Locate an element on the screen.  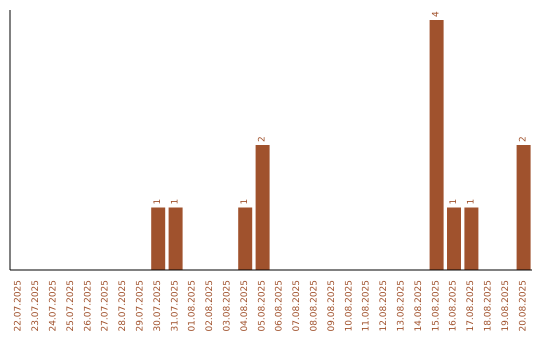
x-tick-label: 02.08.2025 is located at coordinates (210, 306).